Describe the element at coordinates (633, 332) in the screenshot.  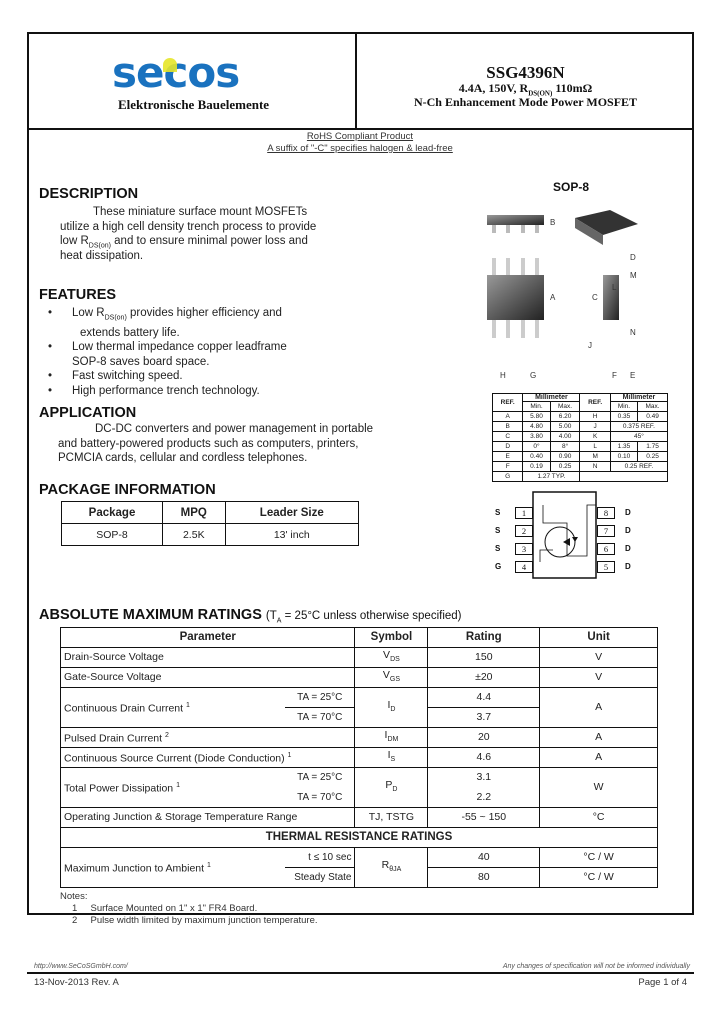
I see `svg-text: N` at that location.